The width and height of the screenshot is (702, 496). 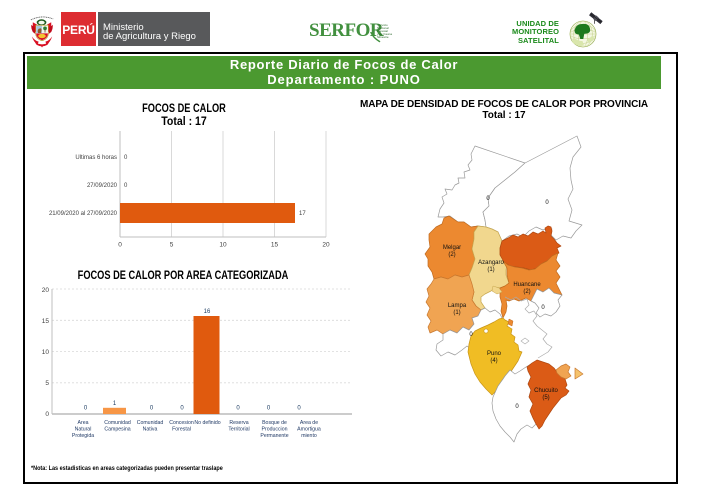 What do you see at coordinates (117, 430) in the screenshot?
I see `svg-text: Campesina` at bounding box center [117, 430].